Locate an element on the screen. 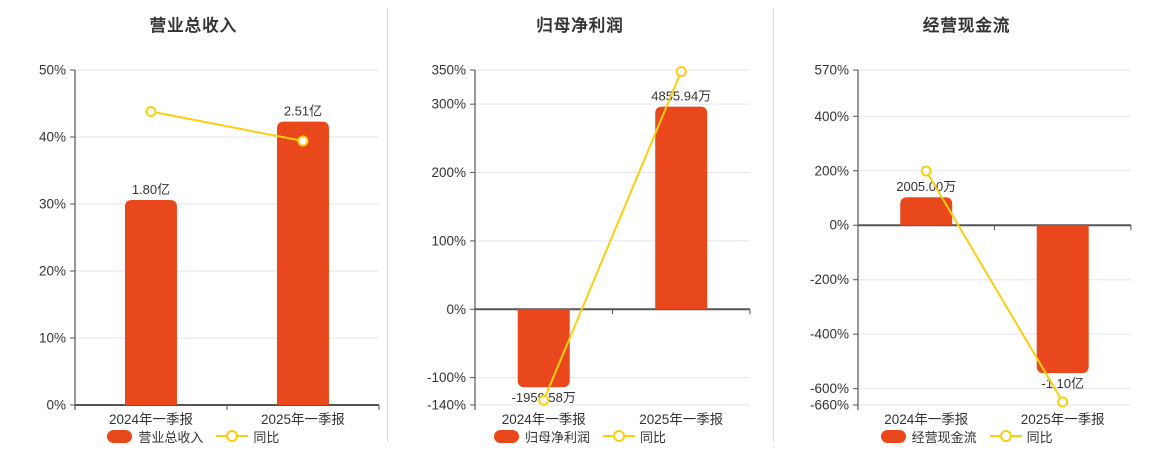 This screenshot has height=450, width=1160. y-tick-label: -400% is located at coordinates (829, 334).